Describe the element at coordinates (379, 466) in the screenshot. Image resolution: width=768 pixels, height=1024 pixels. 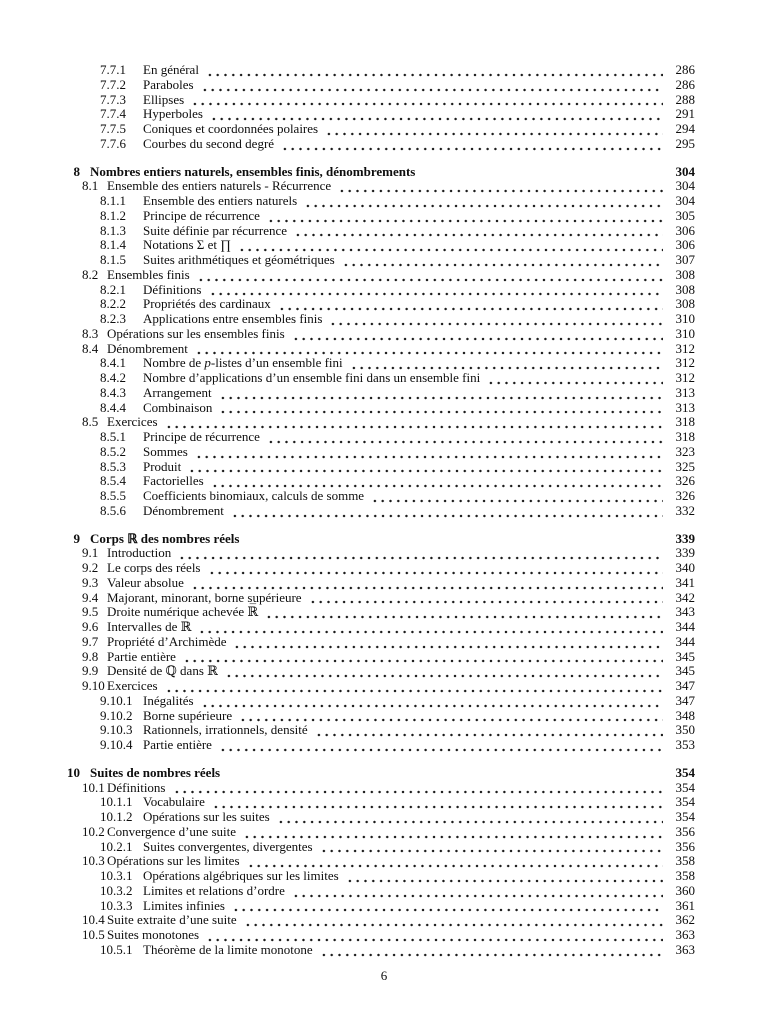
I see `toc-entry: 8.5.3 Produit 325` at that location.